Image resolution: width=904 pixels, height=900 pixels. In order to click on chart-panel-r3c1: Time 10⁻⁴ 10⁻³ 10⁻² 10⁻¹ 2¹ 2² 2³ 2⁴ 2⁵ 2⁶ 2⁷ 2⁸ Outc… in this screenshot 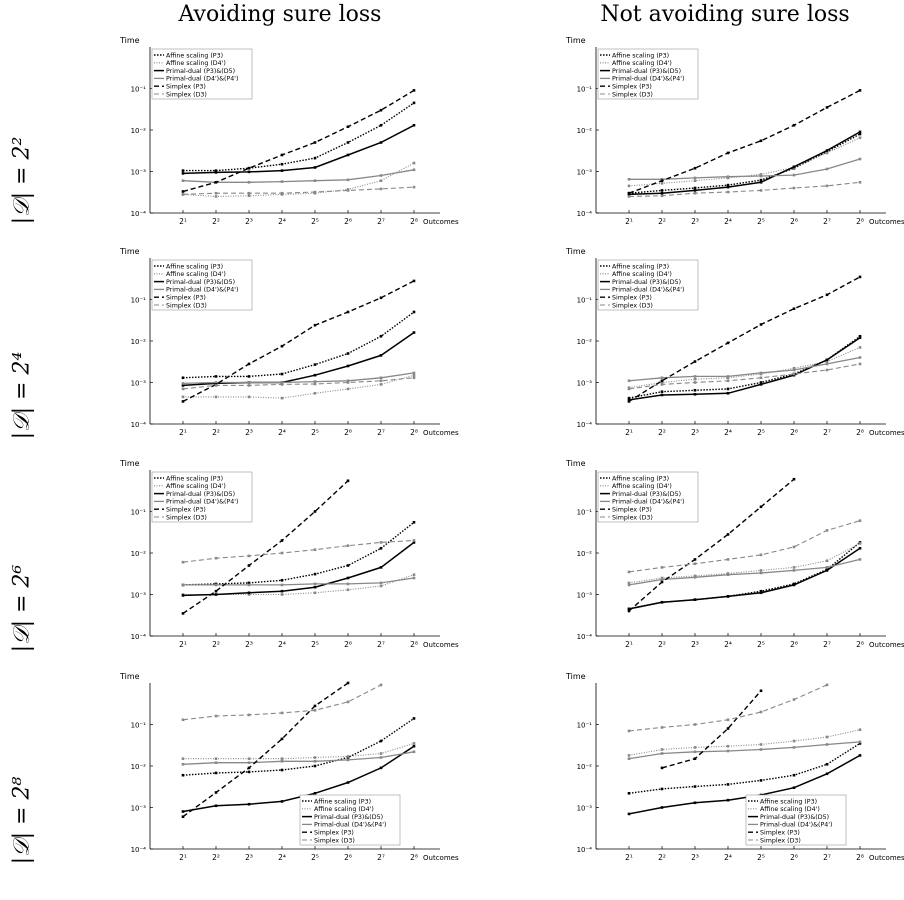, I will do `click(289, 554)`.